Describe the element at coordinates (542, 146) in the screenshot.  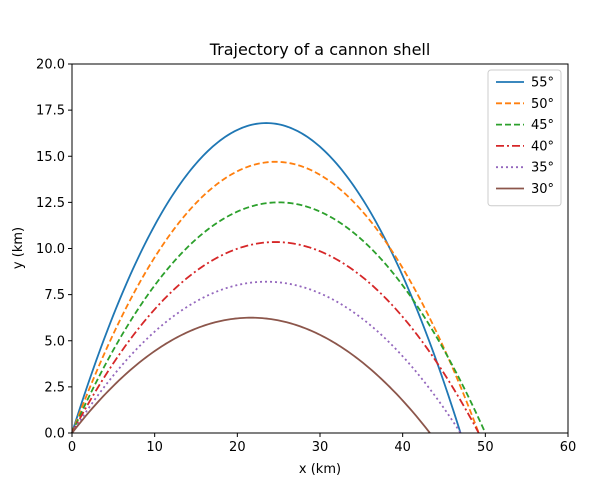
I see `legend-label-3: 40°` at that location.